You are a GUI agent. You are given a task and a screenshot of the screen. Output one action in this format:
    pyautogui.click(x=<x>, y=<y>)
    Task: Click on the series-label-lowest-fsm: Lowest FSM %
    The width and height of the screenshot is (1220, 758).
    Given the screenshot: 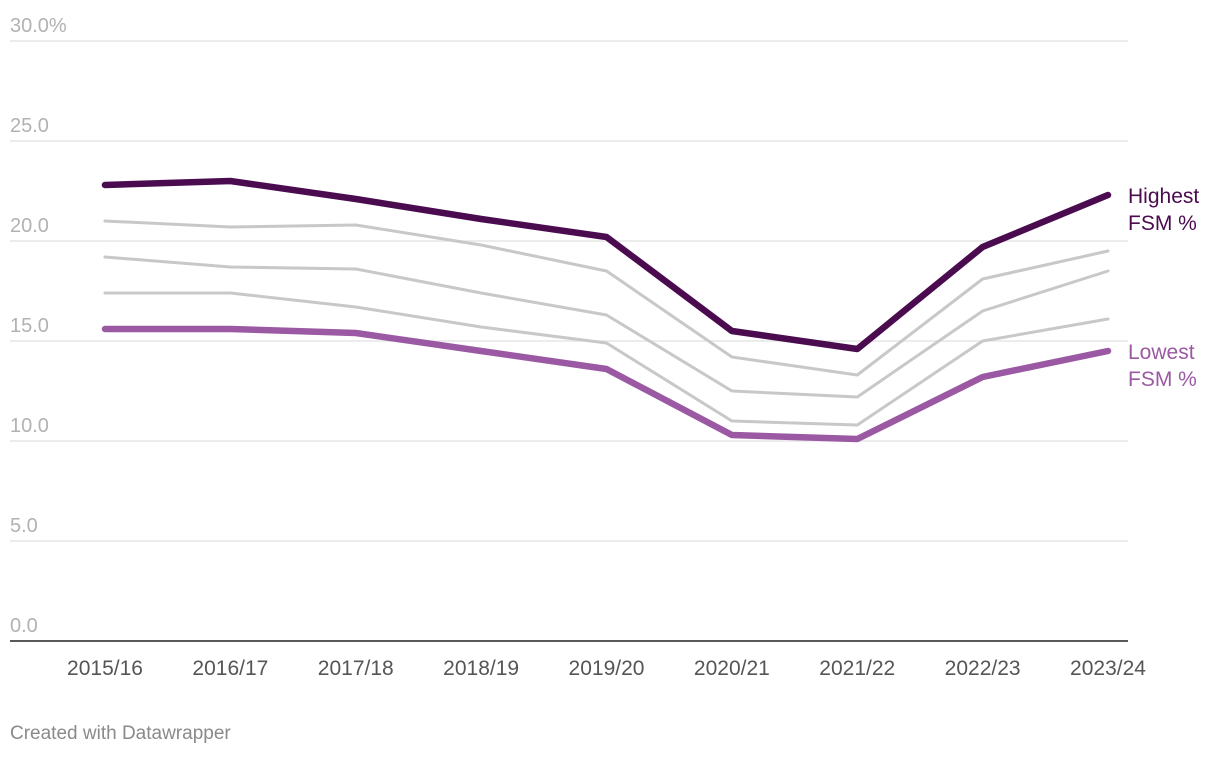 What is the action you would take?
    pyautogui.click(x=1162, y=366)
    